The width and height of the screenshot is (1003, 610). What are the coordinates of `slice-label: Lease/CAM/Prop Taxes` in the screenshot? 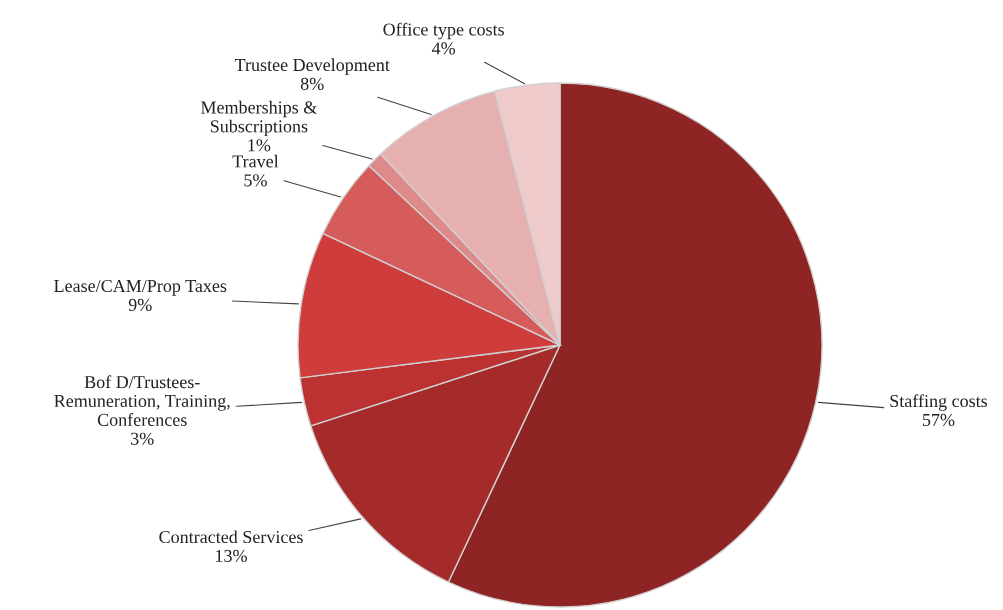 It's located at (140, 287).